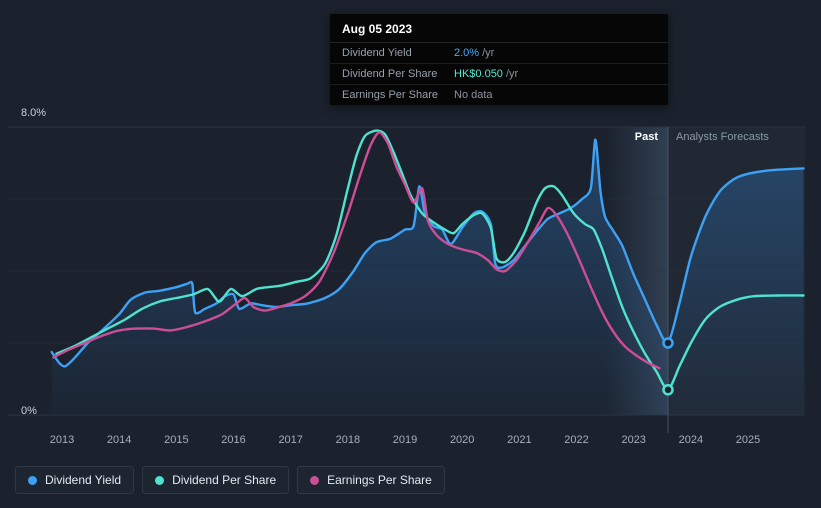 The width and height of the screenshot is (821, 508). What do you see at coordinates (668, 390) in the screenshot?
I see `dividend-per-share-marker` at bounding box center [668, 390].